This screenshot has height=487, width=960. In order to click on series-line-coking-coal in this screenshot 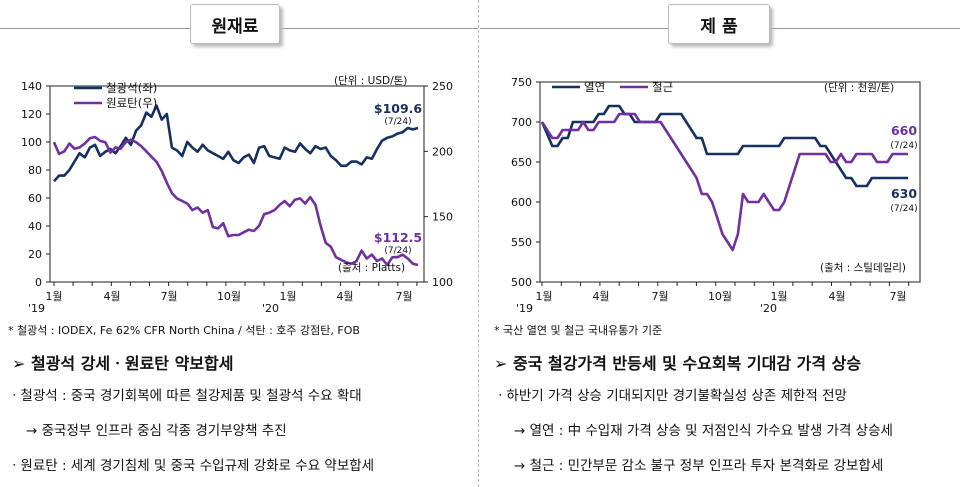, I will do `click(235, 201)`.